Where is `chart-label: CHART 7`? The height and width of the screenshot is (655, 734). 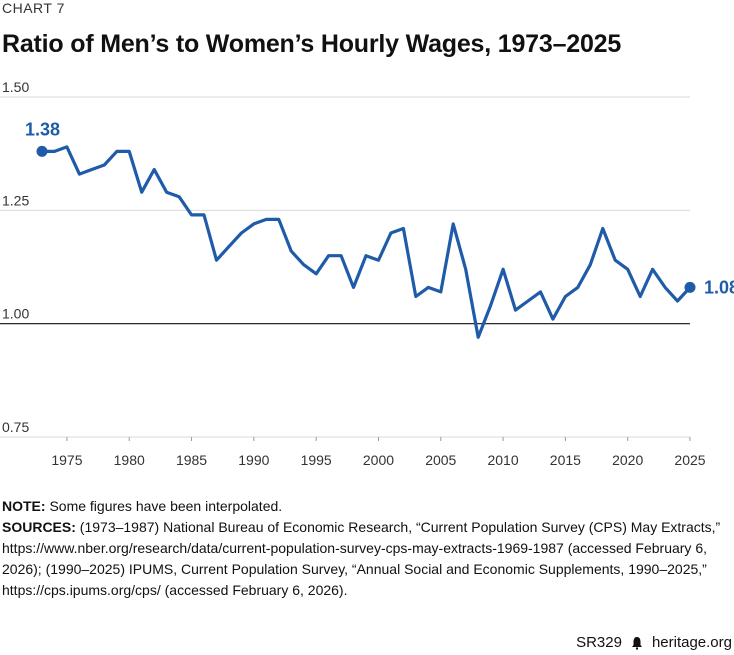
chart-label: CHART 7 is located at coordinates (33, 8).